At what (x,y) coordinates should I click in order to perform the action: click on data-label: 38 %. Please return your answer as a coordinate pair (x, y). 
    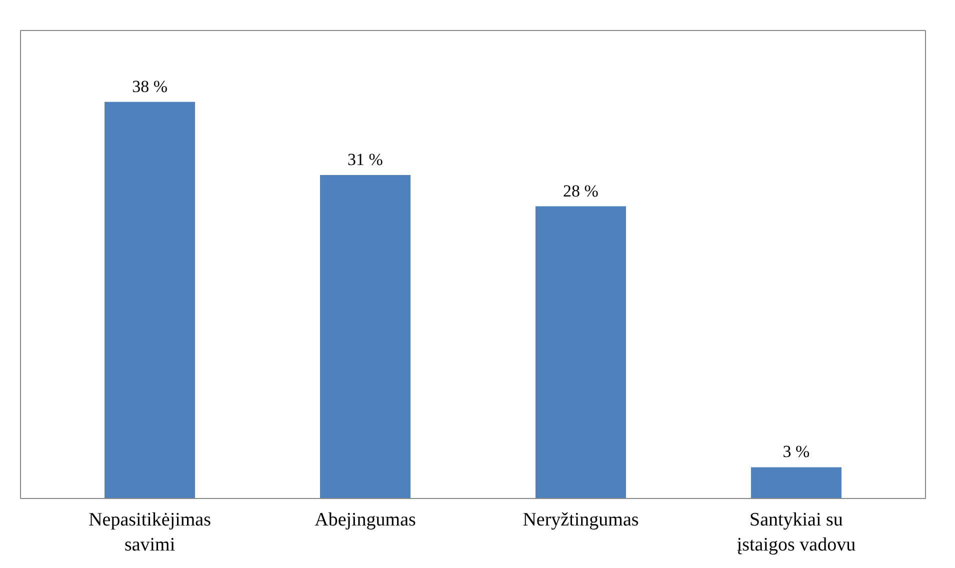
    Looking at the image, I should click on (150, 86).